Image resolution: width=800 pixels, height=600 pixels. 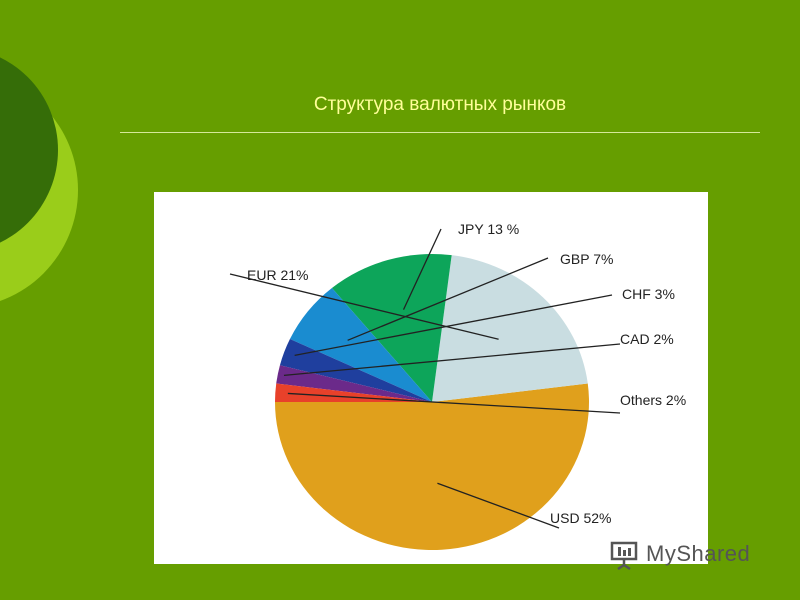 I want to click on slice-label-2: EUR 21%, so click(x=277, y=275).